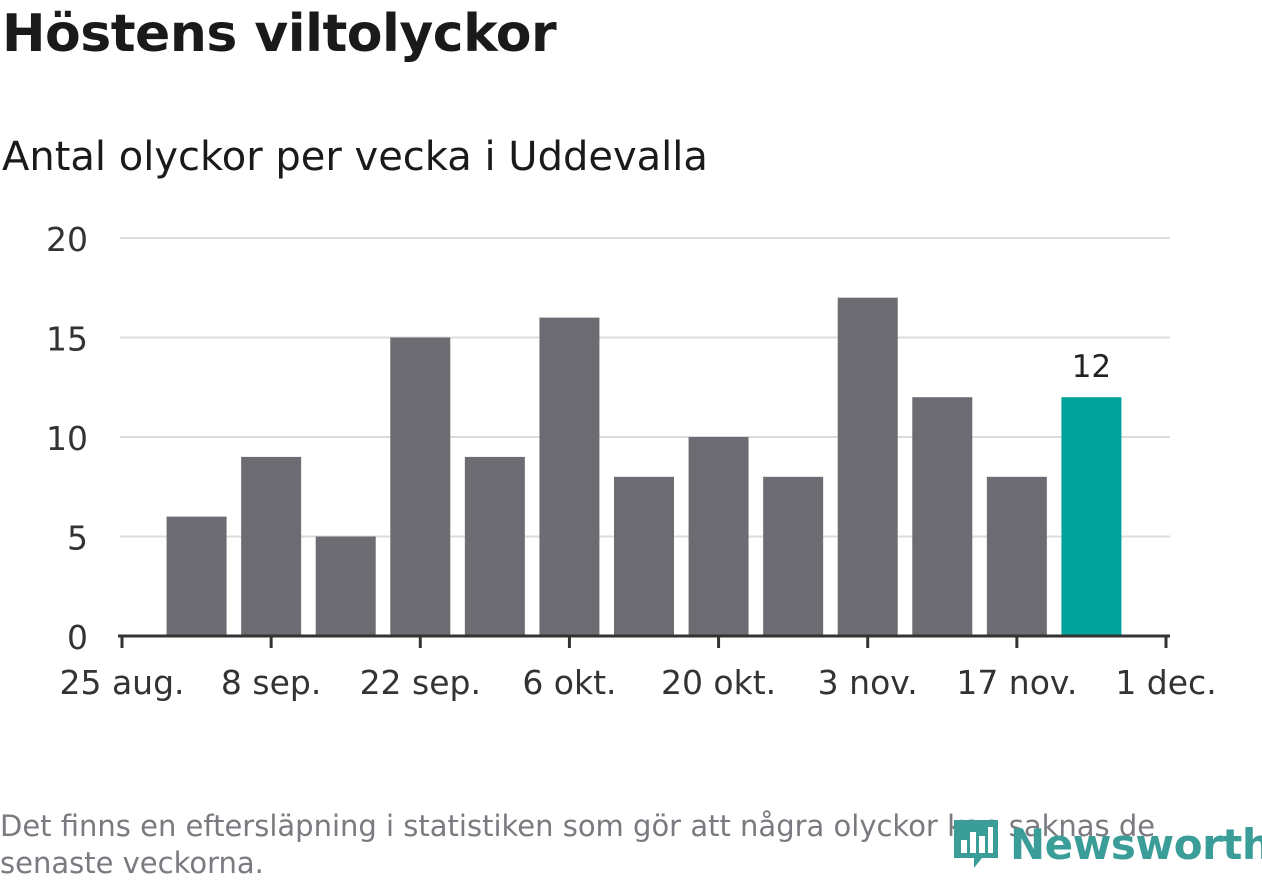 This screenshot has width=1262, height=882. Describe the element at coordinates (279, 34) in the screenshot. I see `chart-title: Höstens viltolyckor` at that location.